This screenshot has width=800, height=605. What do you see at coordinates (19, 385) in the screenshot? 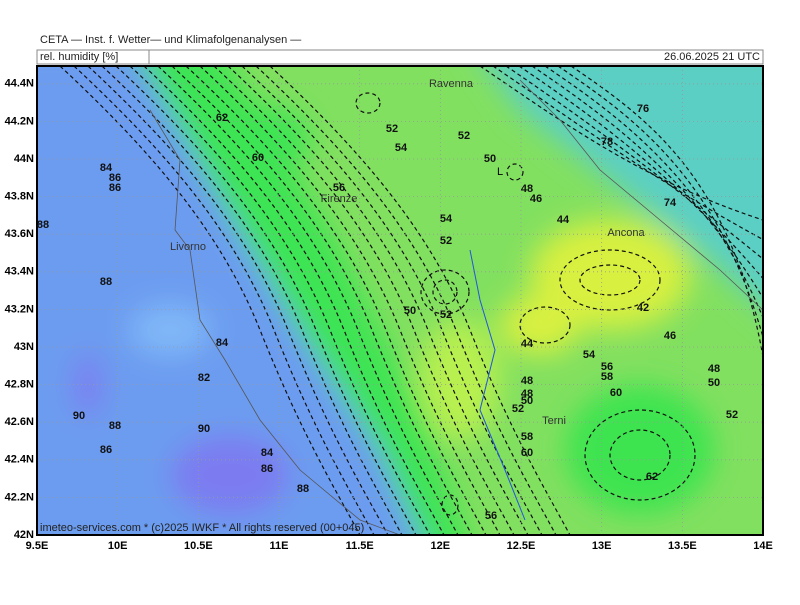
I see `lat-label: 42.8N` at bounding box center [19, 385].